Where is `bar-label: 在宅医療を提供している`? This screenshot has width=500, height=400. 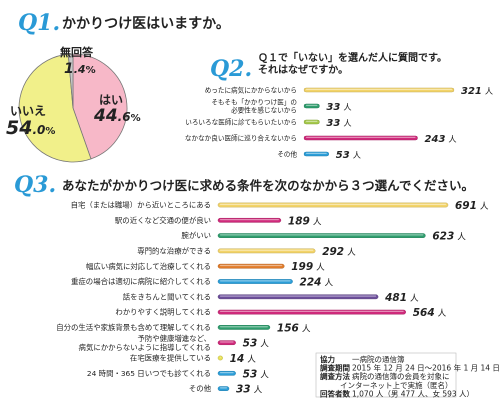
bar-label: 在宅医療を提供している is located at coordinates (170, 358).